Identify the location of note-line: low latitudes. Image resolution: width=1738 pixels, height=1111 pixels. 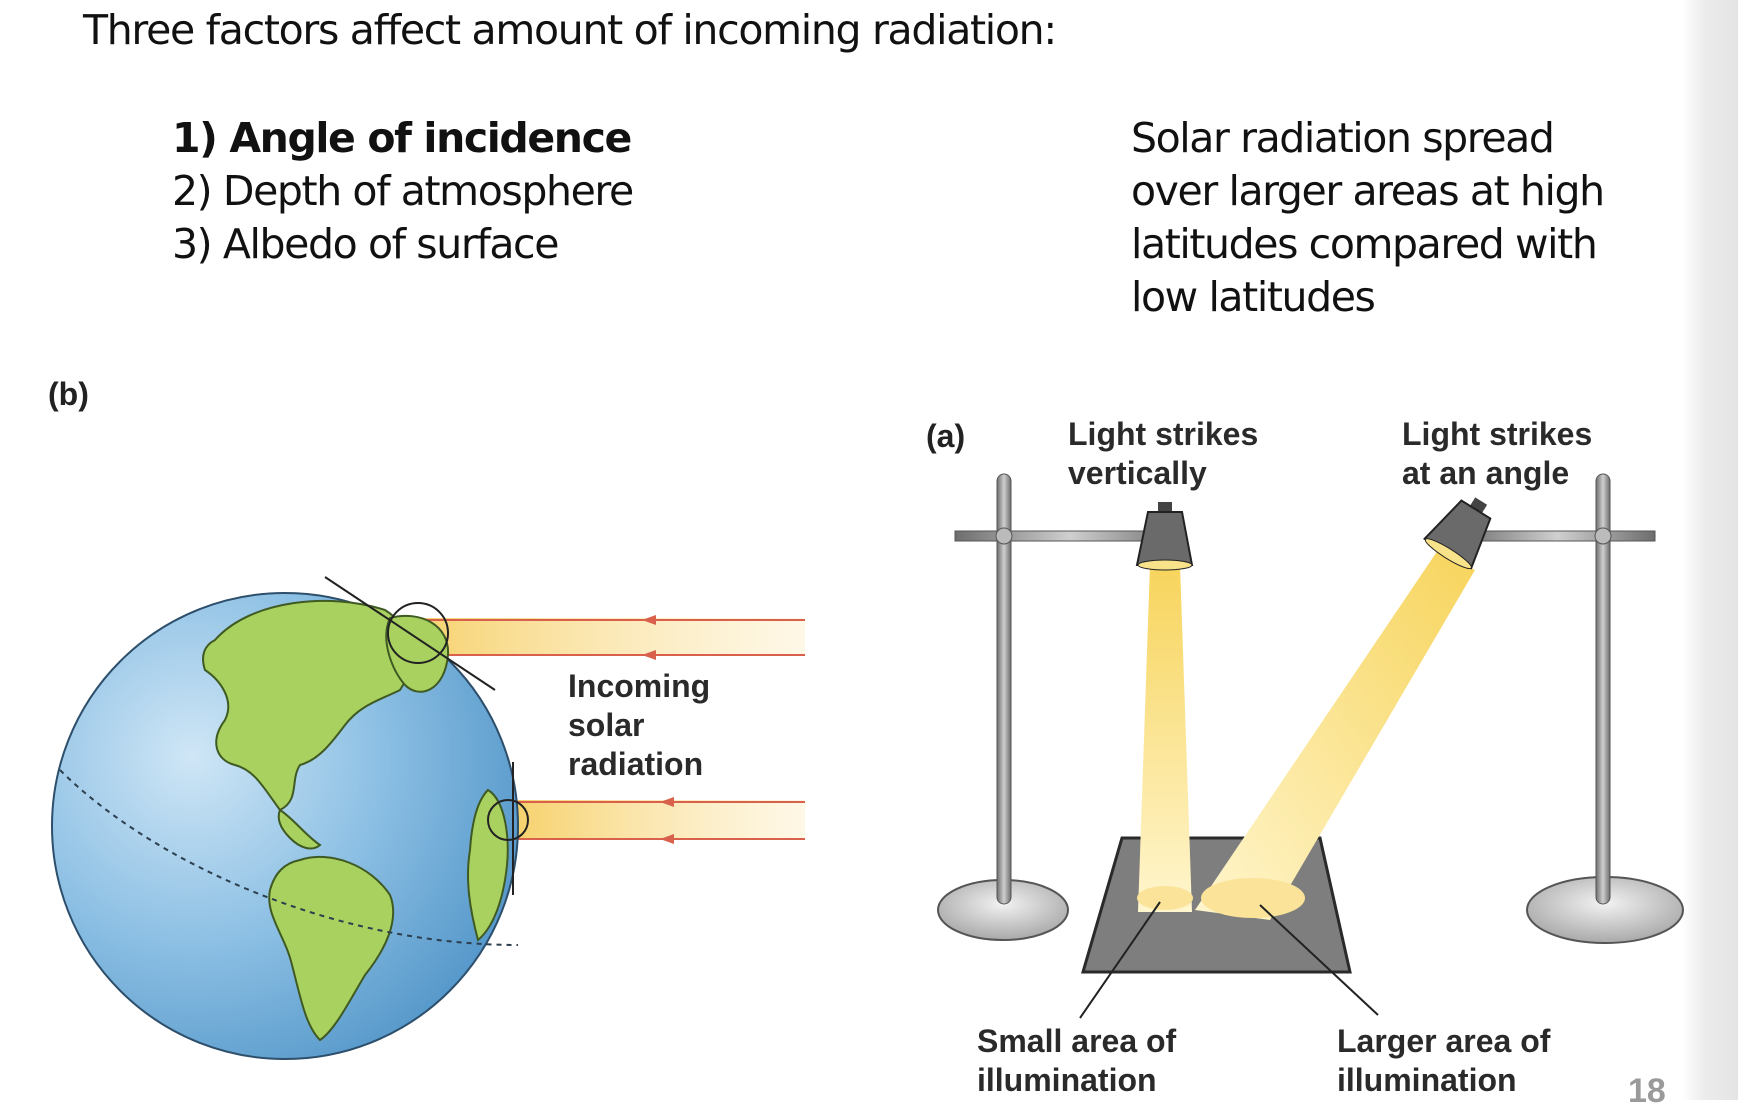
(1253, 297).